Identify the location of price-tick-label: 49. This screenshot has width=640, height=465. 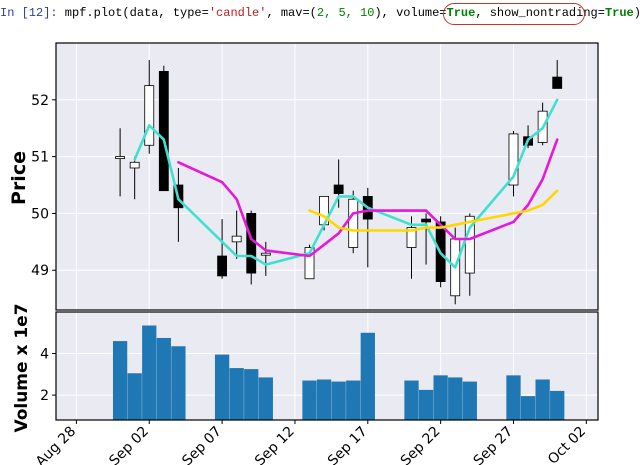
(40, 271).